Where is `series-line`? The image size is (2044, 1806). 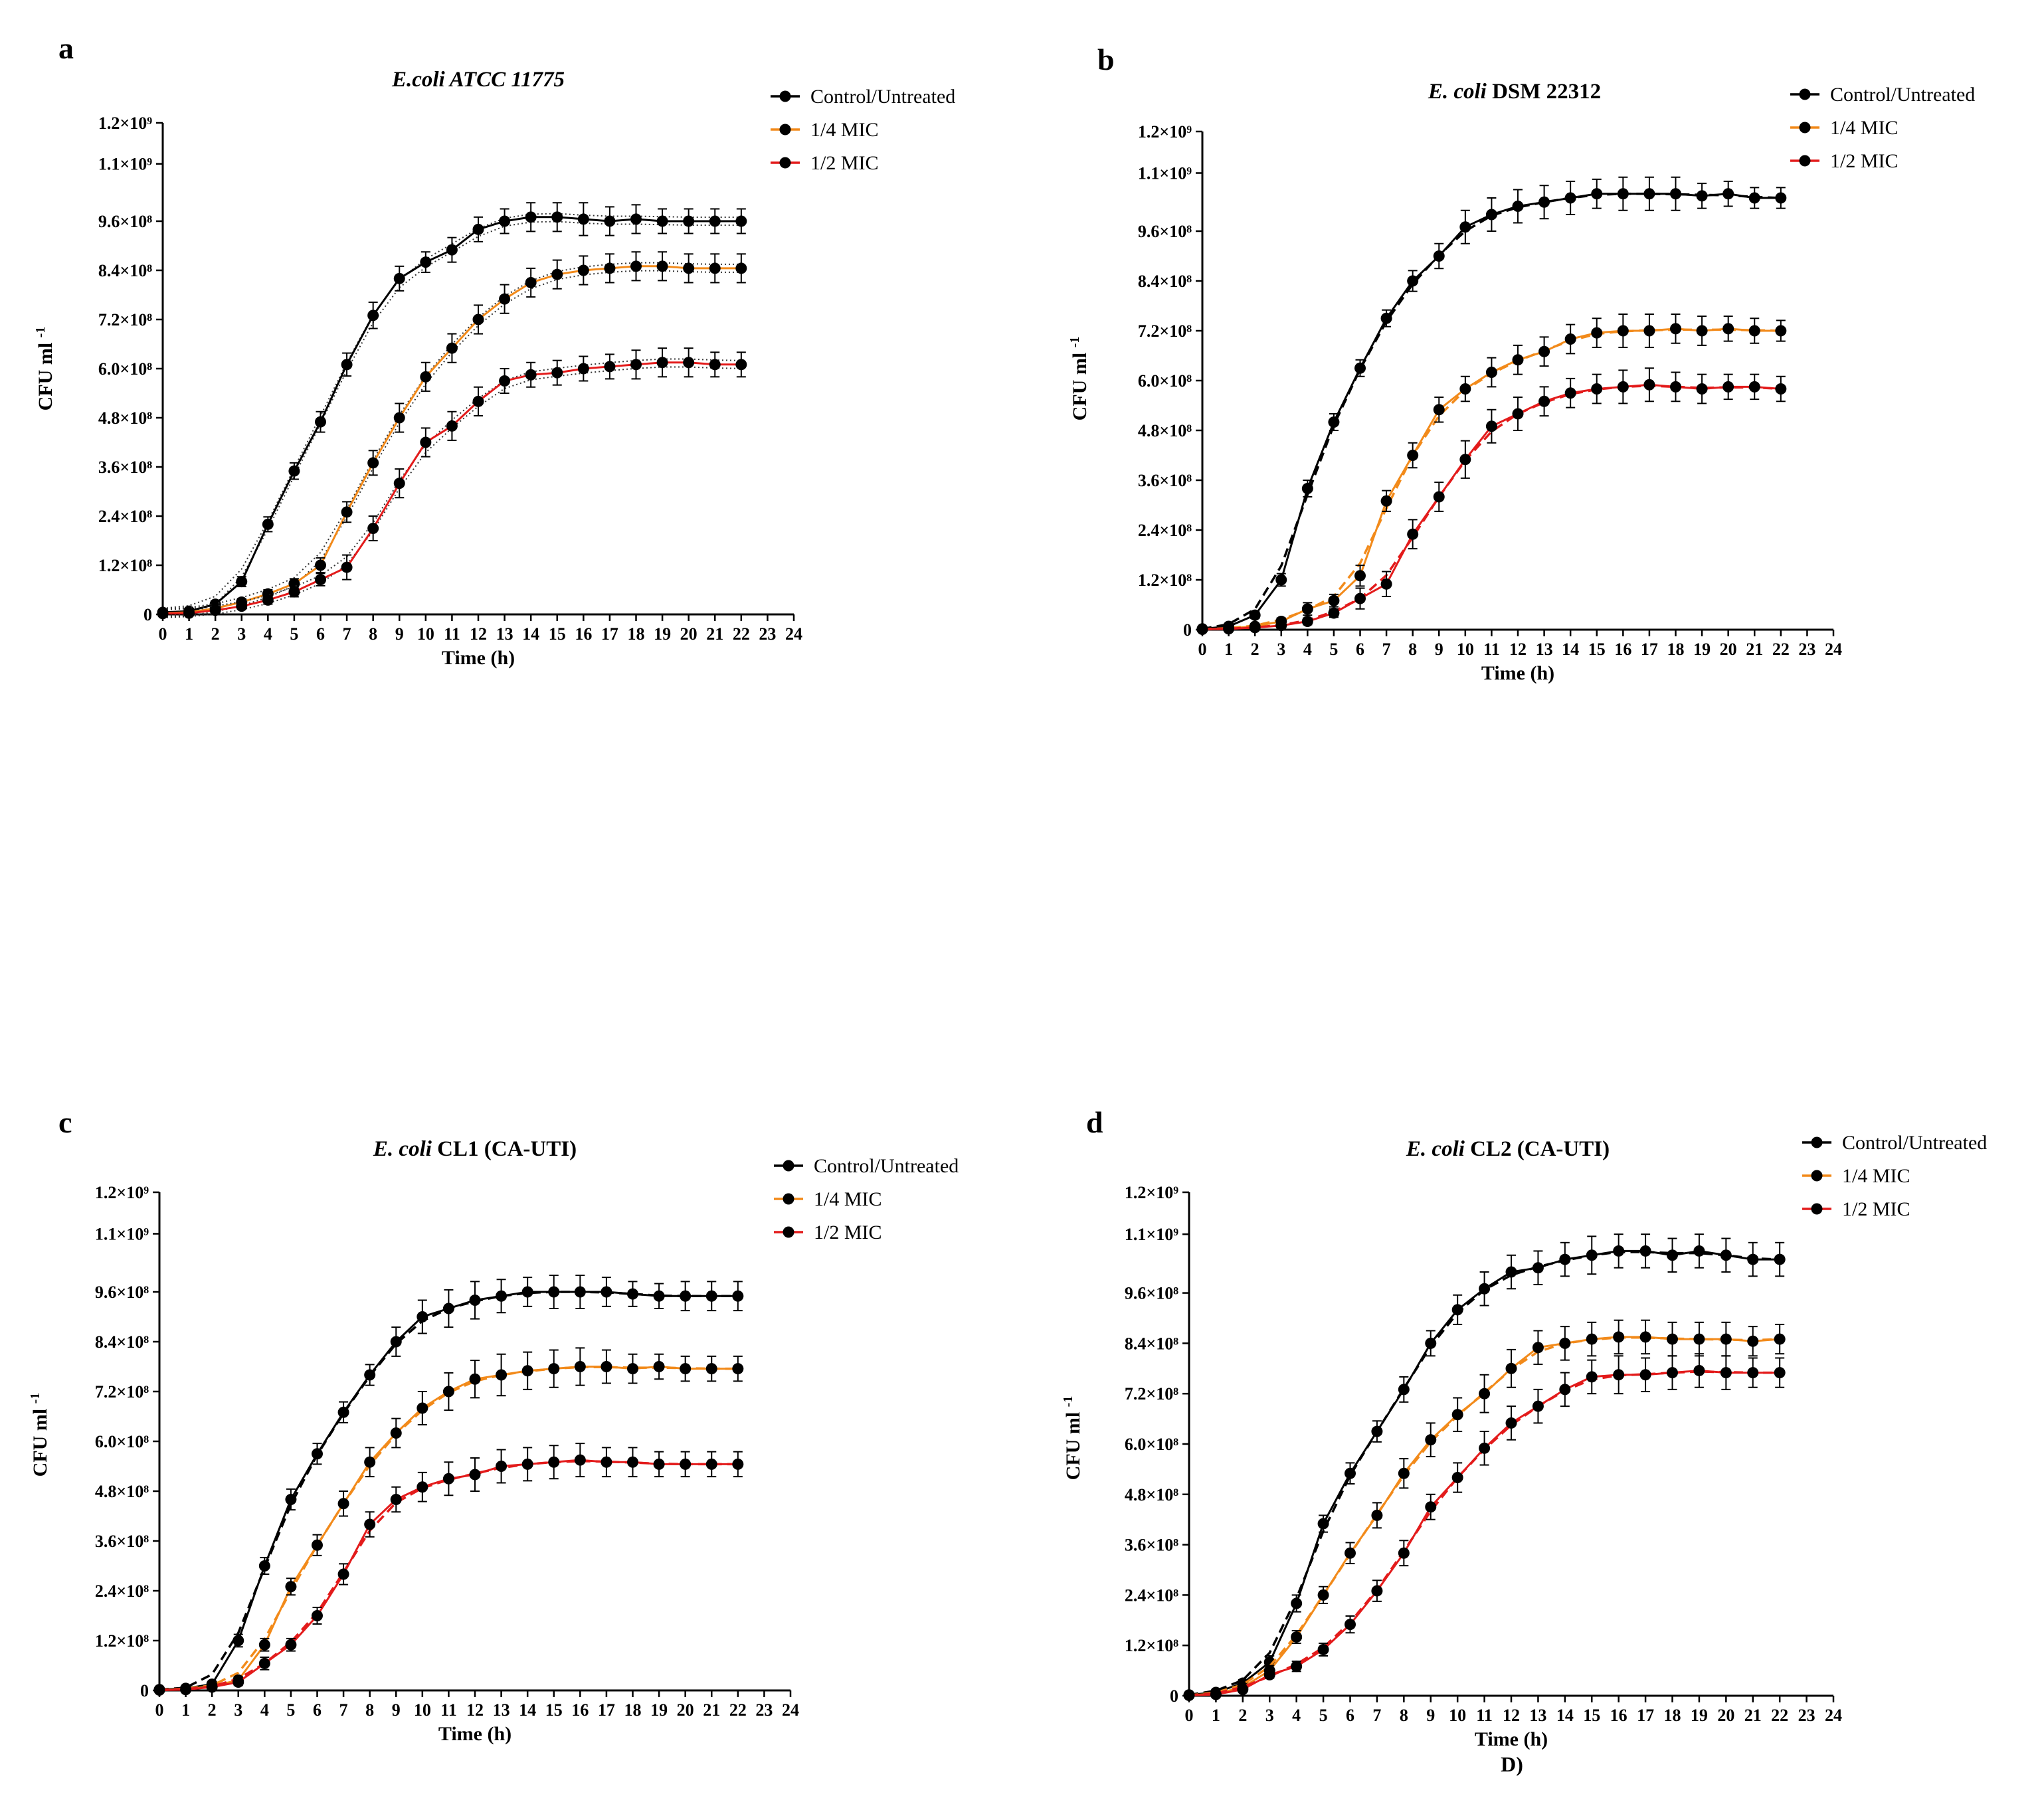 series-line is located at coordinates (448, 1528).